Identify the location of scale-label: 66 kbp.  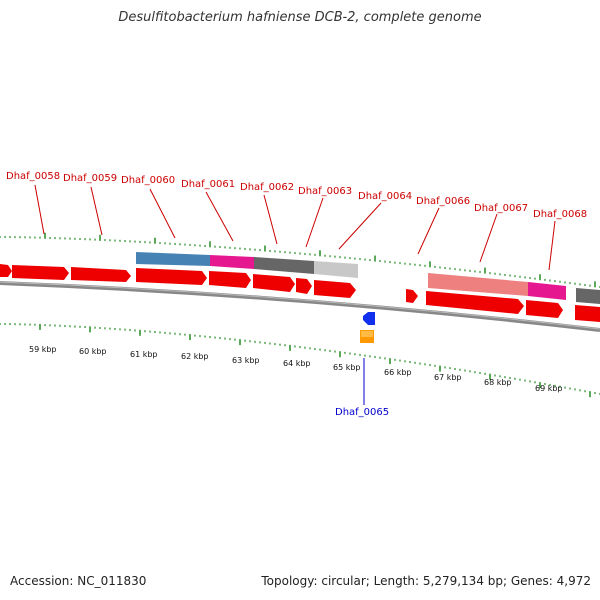
(398, 372).